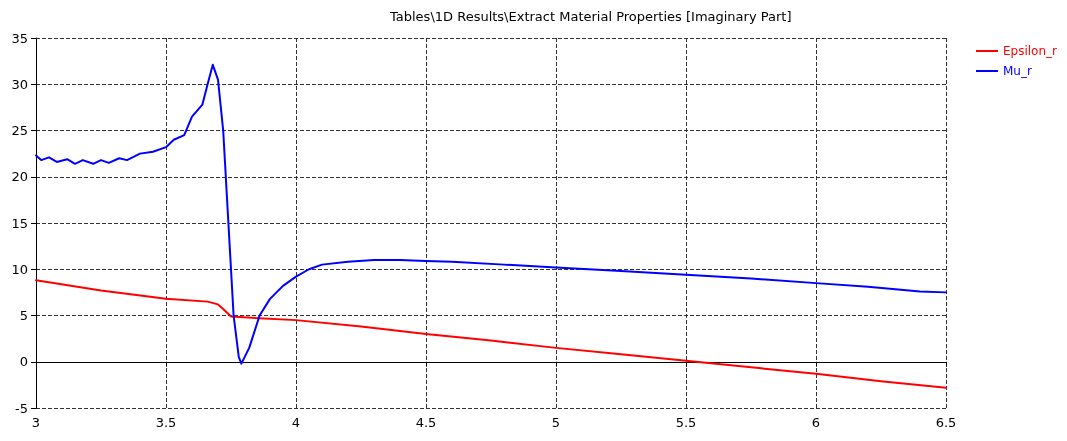  What do you see at coordinates (816, 422) in the screenshot?
I see `x-tick-label: 6` at bounding box center [816, 422].